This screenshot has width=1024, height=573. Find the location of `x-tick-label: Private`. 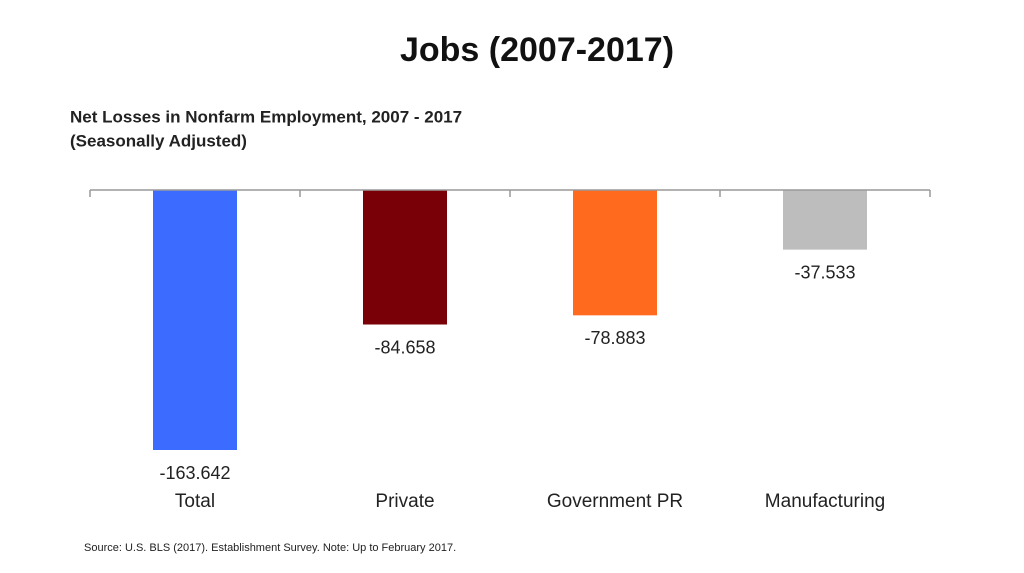

x-tick-label: Private is located at coordinates (404, 501).